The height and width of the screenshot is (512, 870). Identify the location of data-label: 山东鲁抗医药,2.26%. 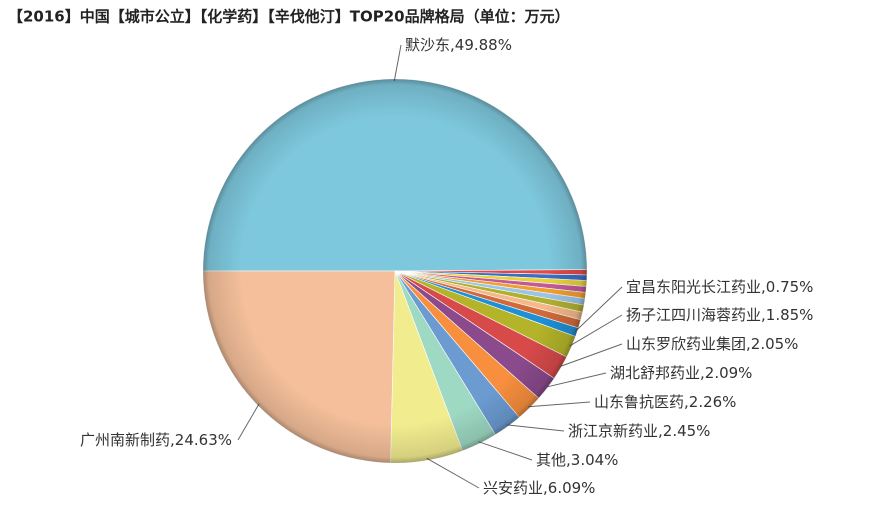
(665, 402).